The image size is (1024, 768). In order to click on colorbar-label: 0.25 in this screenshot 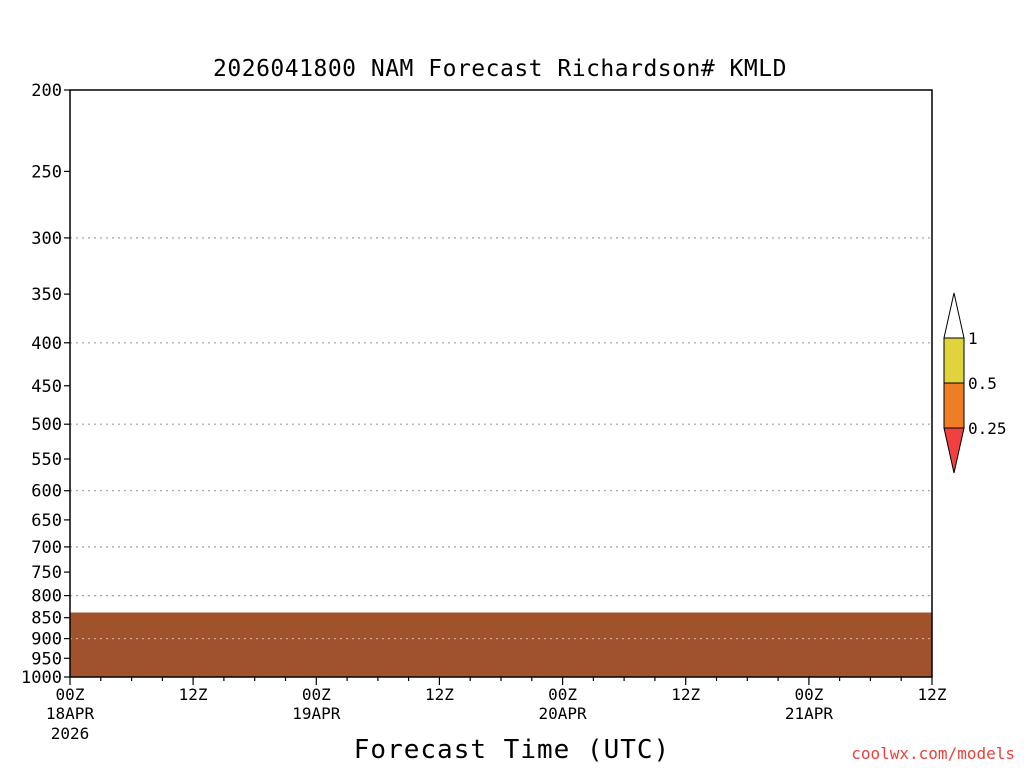, I will do `click(987, 428)`.